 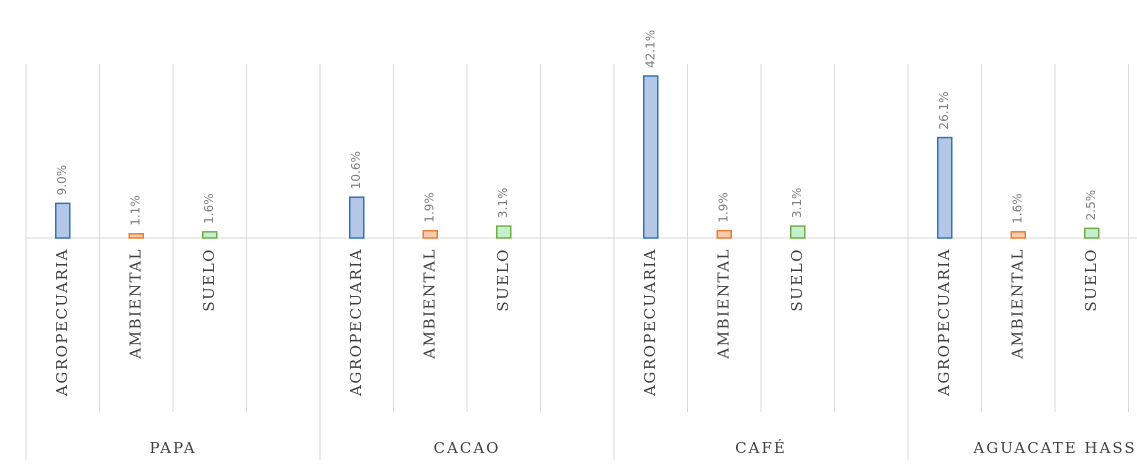 I want to click on group-label: PAPA, so click(x=172, y=448).